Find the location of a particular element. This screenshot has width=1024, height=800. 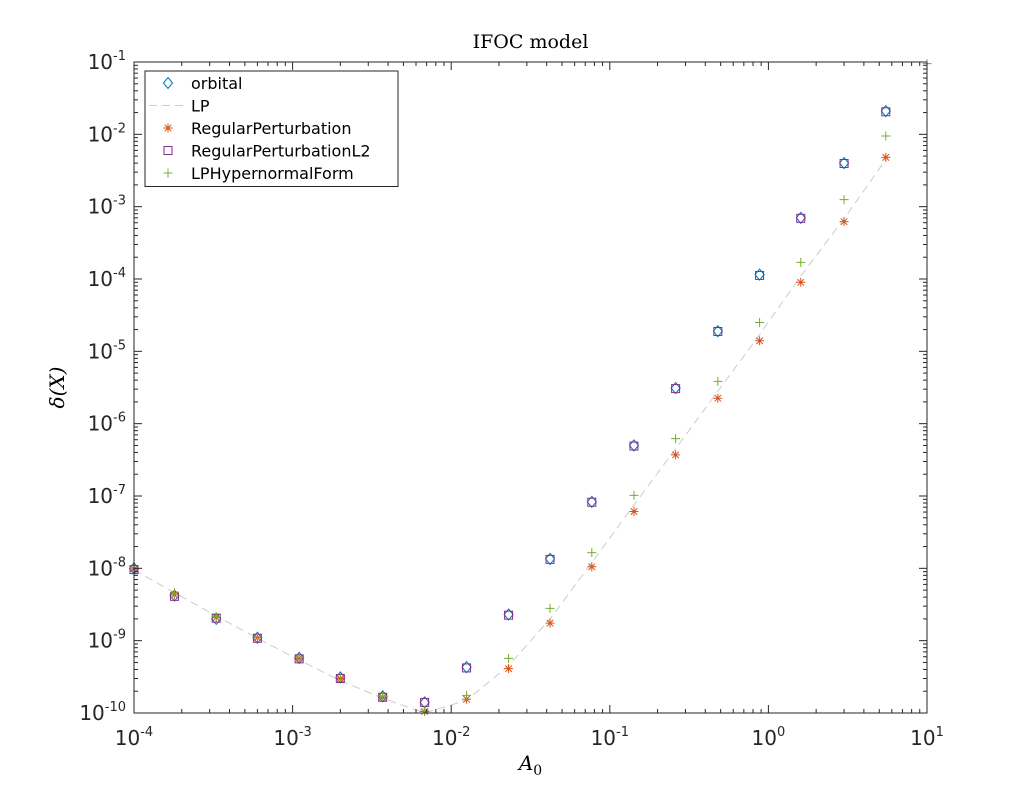

x-tick-exp: 1 is located at coordinates (940, 732).